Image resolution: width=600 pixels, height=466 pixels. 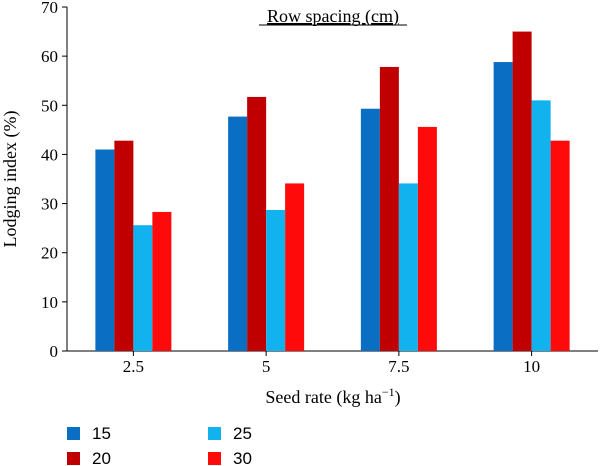 I want to click on legend-label-15: 15, so click(x=101, y=433).